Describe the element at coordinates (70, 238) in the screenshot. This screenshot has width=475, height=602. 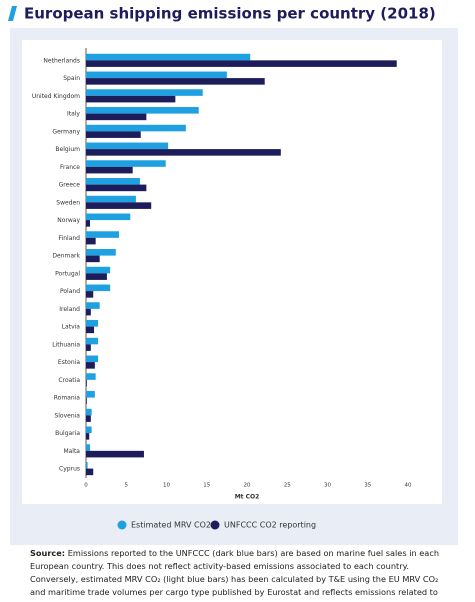
I see `y-tick-label: Finland` at that location.